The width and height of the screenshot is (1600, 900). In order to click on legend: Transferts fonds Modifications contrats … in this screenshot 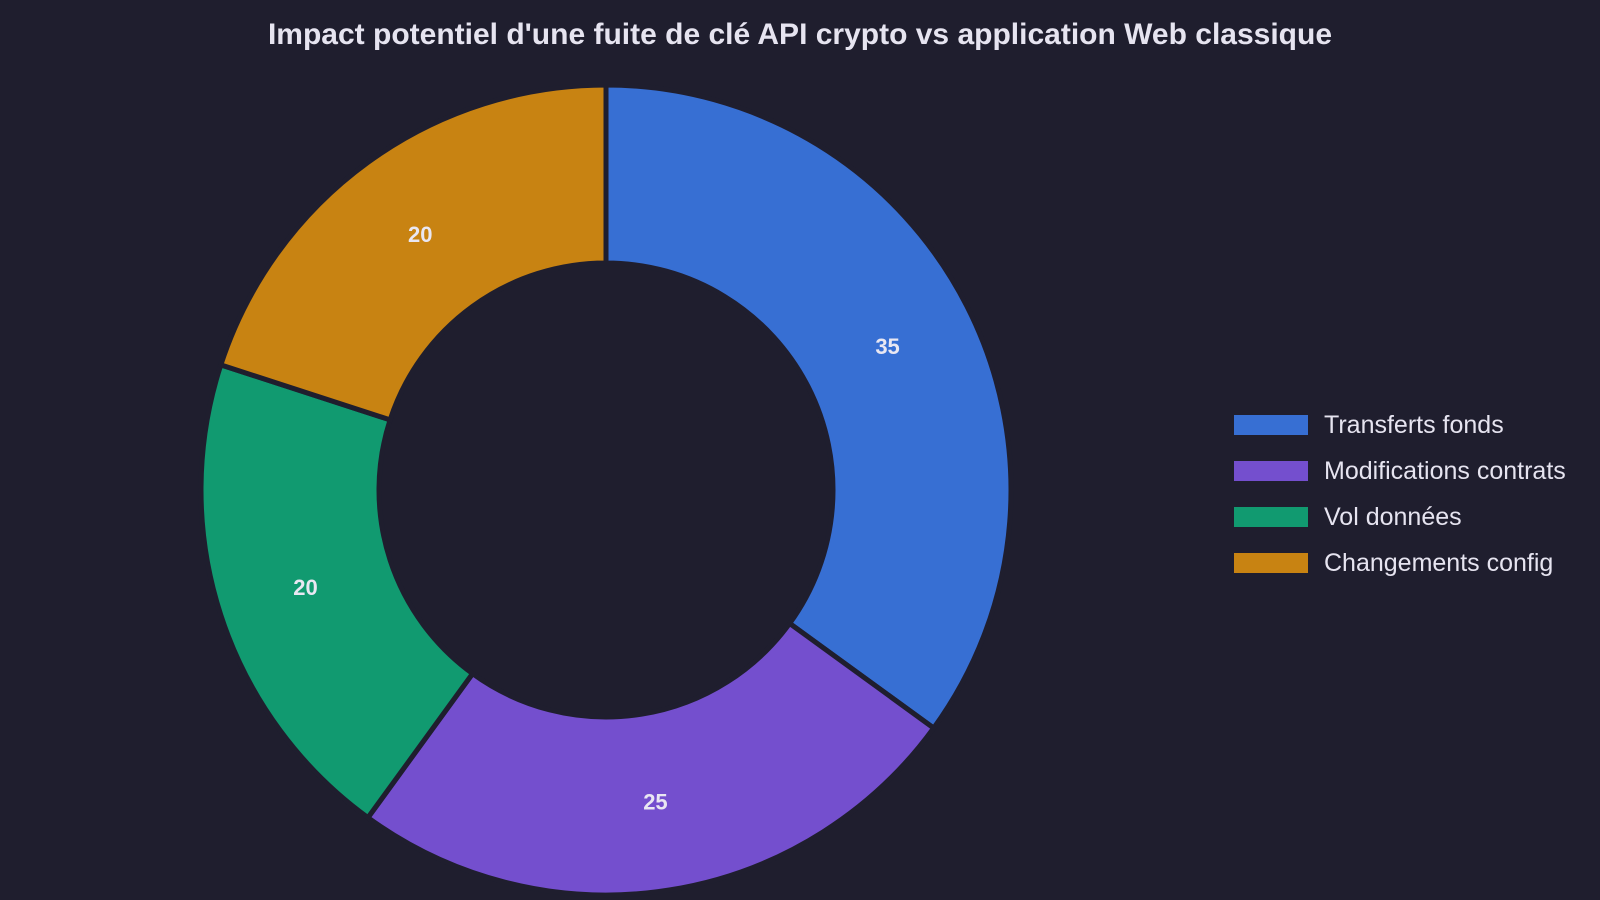, I will do `click(1400, 494)`.